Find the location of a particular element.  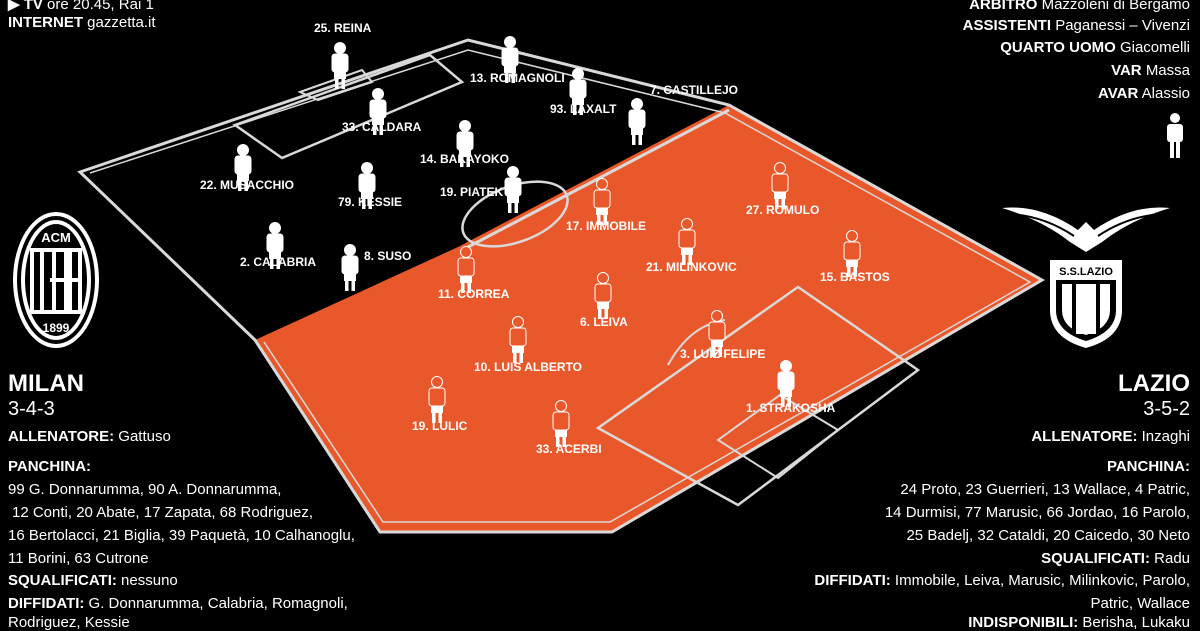

milan-penalty-box is located at coordinates (348, 106).